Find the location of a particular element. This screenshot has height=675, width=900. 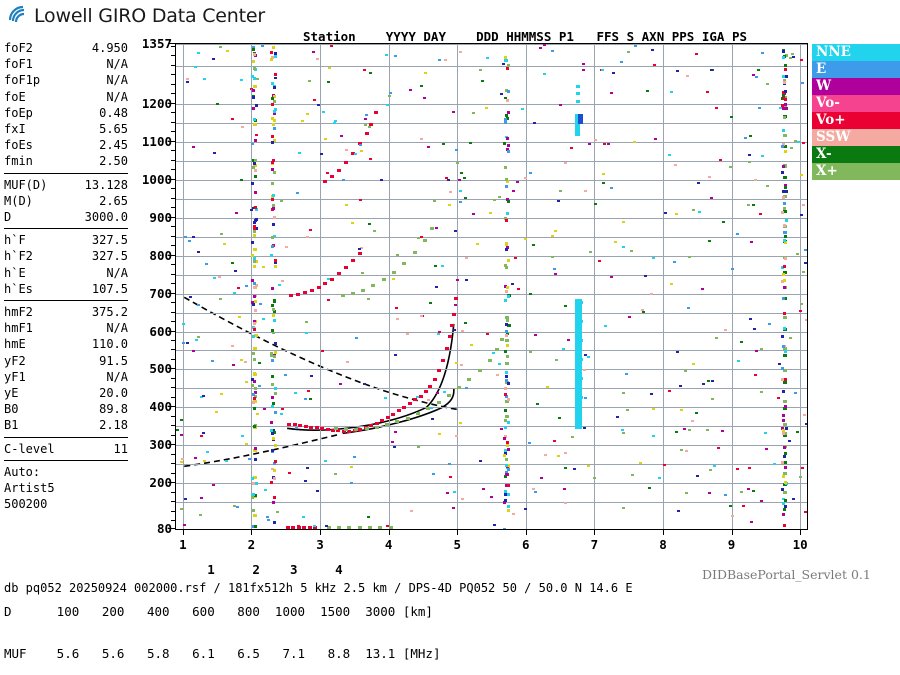

x-axis-tick-label: 7 is located at coordinates (594, 544).